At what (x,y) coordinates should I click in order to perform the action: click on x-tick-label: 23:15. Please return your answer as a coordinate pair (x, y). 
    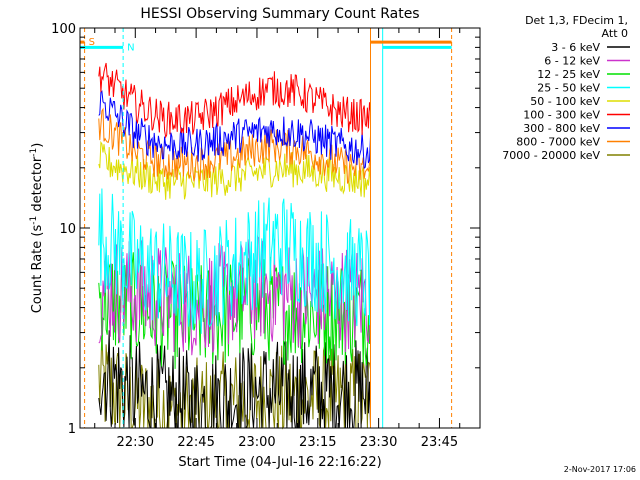
    Looking at the image, I should click on (317, 442).